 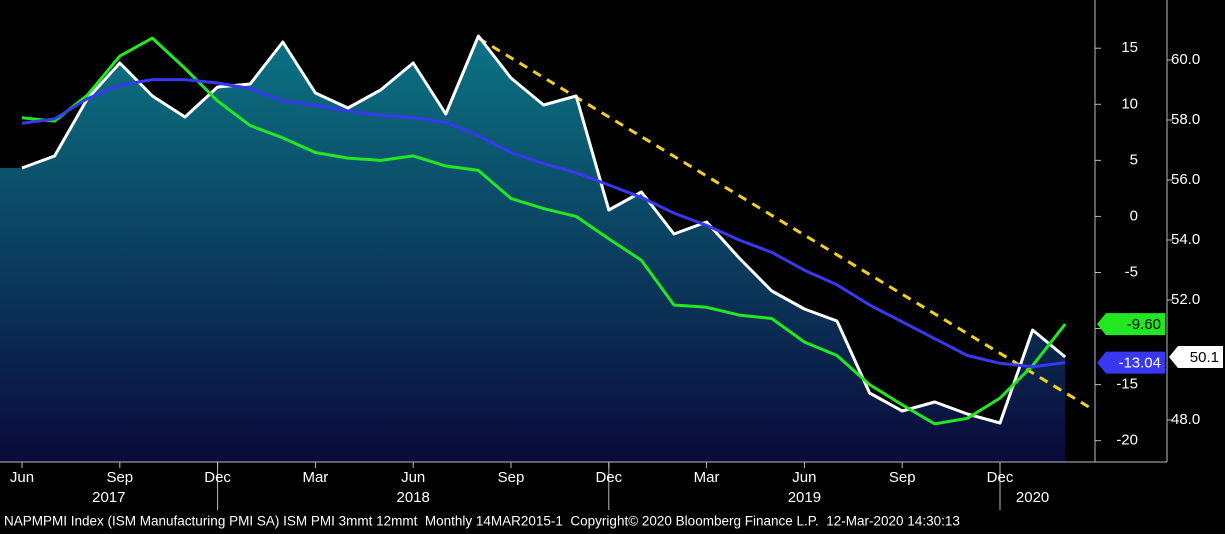 I want to click on y-tick-label: -5, so click(x=1131, y=271).